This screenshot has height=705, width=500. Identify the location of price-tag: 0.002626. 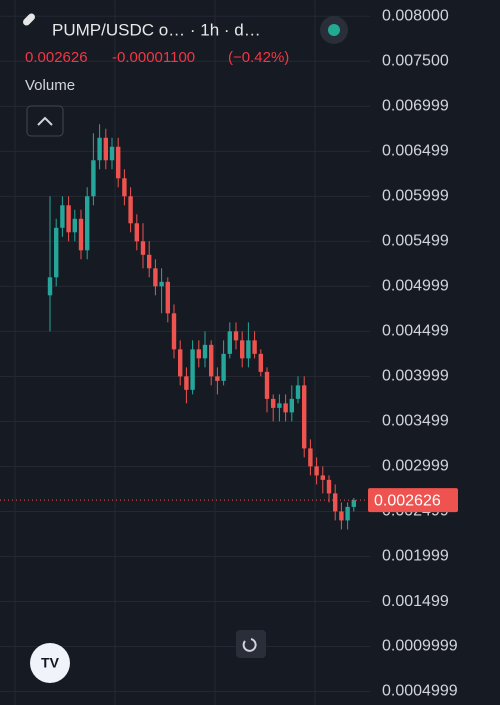
(229, 500).